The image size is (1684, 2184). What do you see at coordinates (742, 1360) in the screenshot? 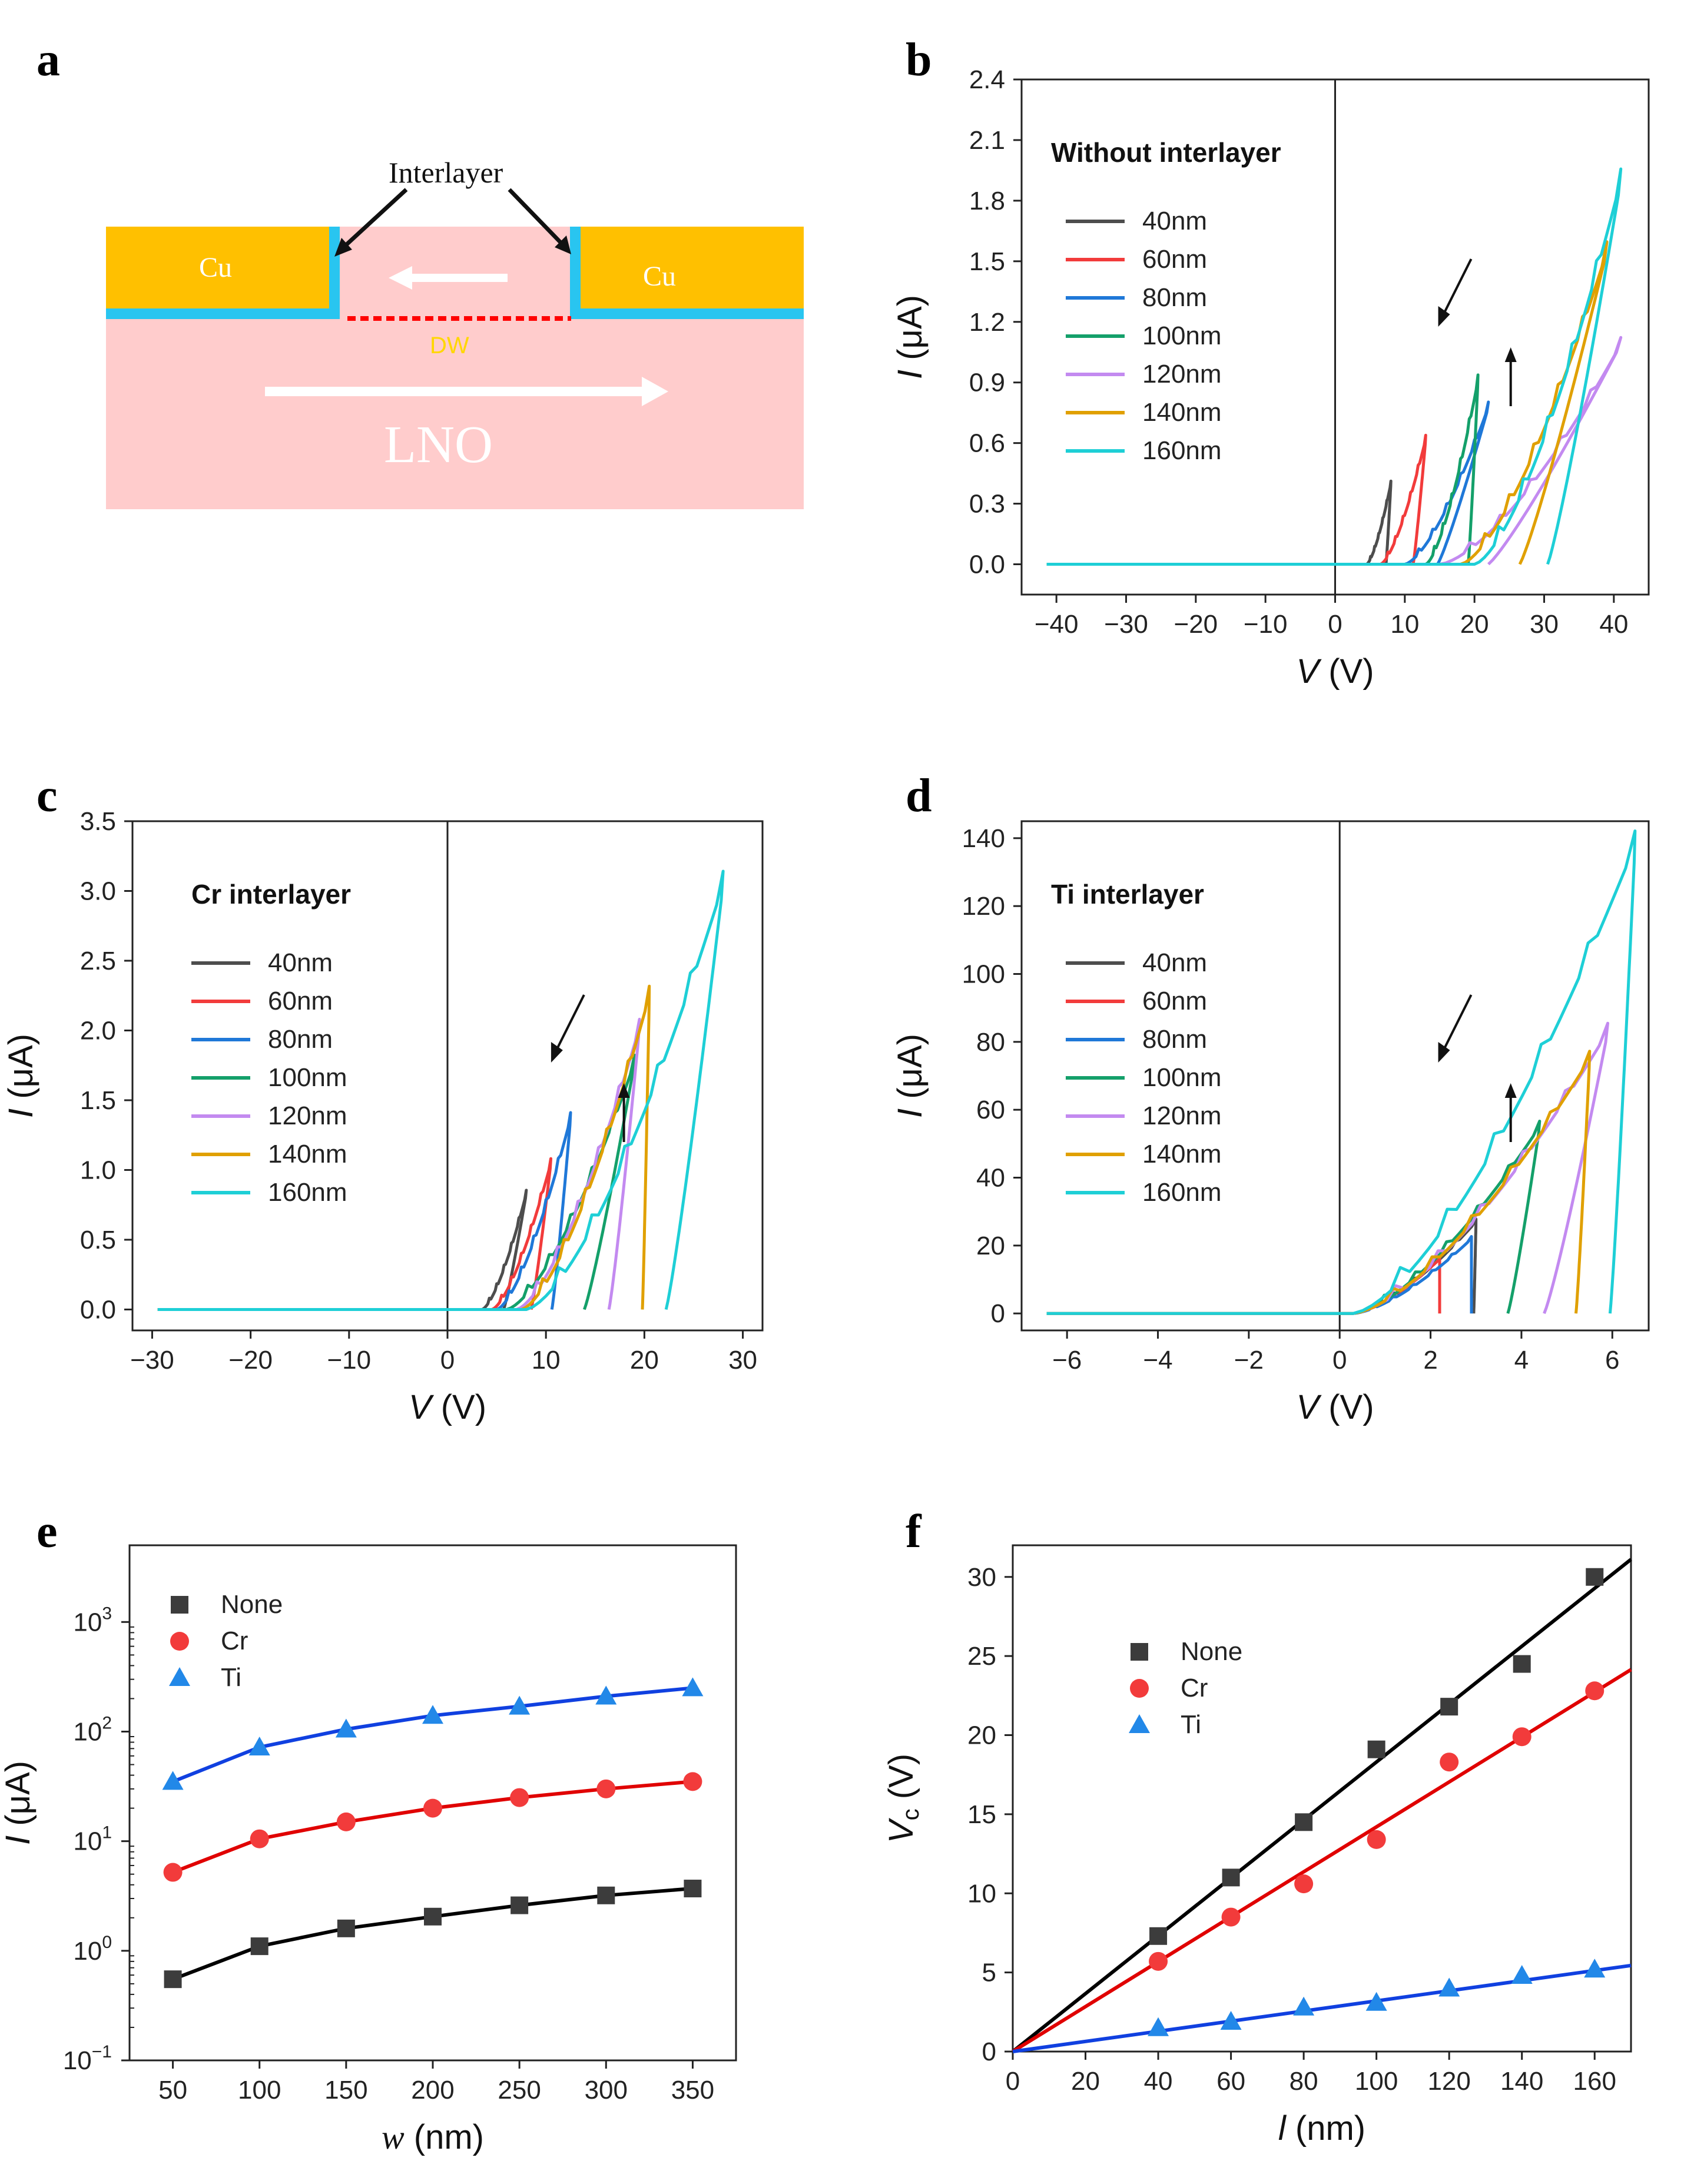
I see `panel-c-xtick-label: 30` at bounding box center [742, 1360].